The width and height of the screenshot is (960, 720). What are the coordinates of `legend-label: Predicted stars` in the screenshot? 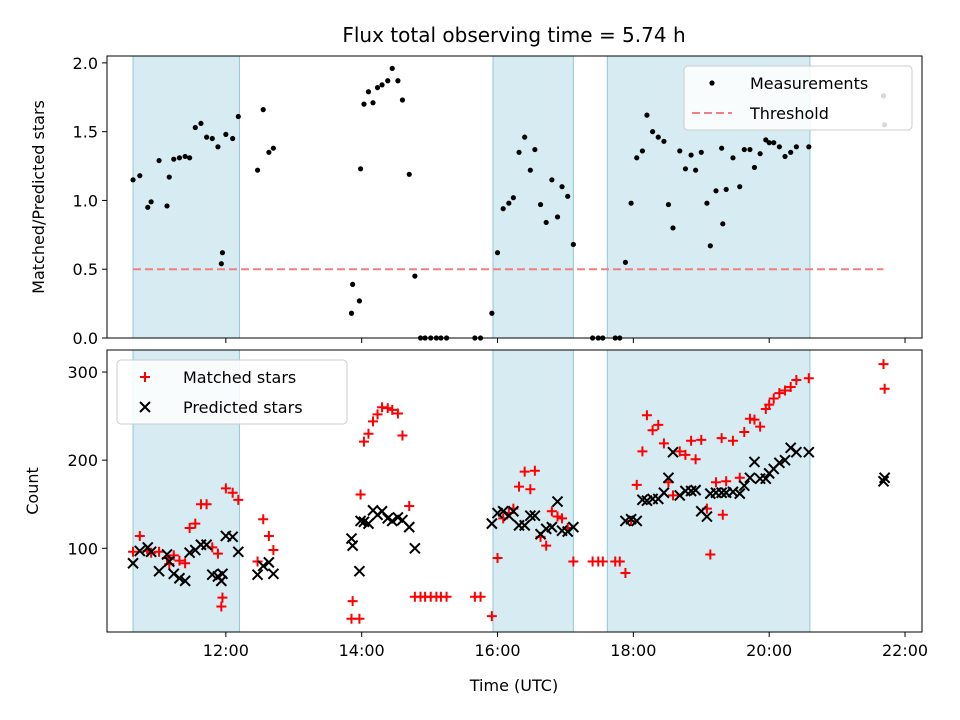 It's located at (243, 407).